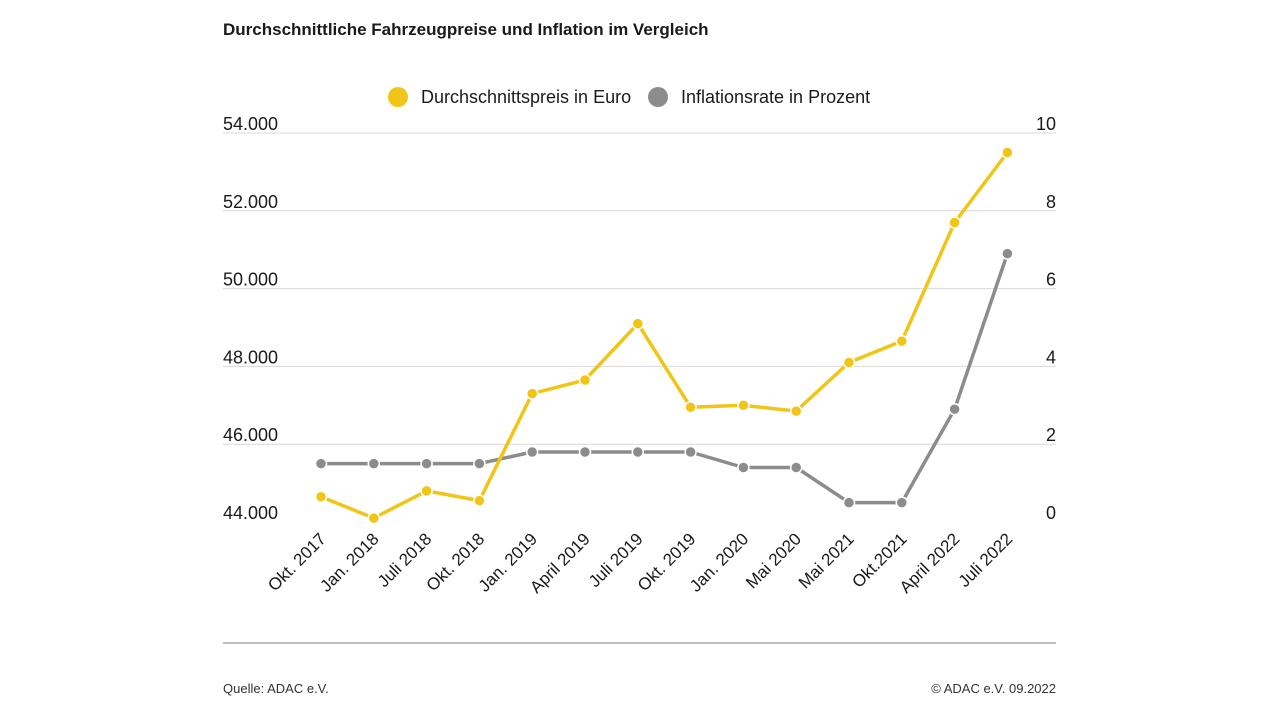 The image size is (1280, 720). Describe the element at coordinates (658, 97) in the screenshot. I see `legend-marker-inflation` at that location.